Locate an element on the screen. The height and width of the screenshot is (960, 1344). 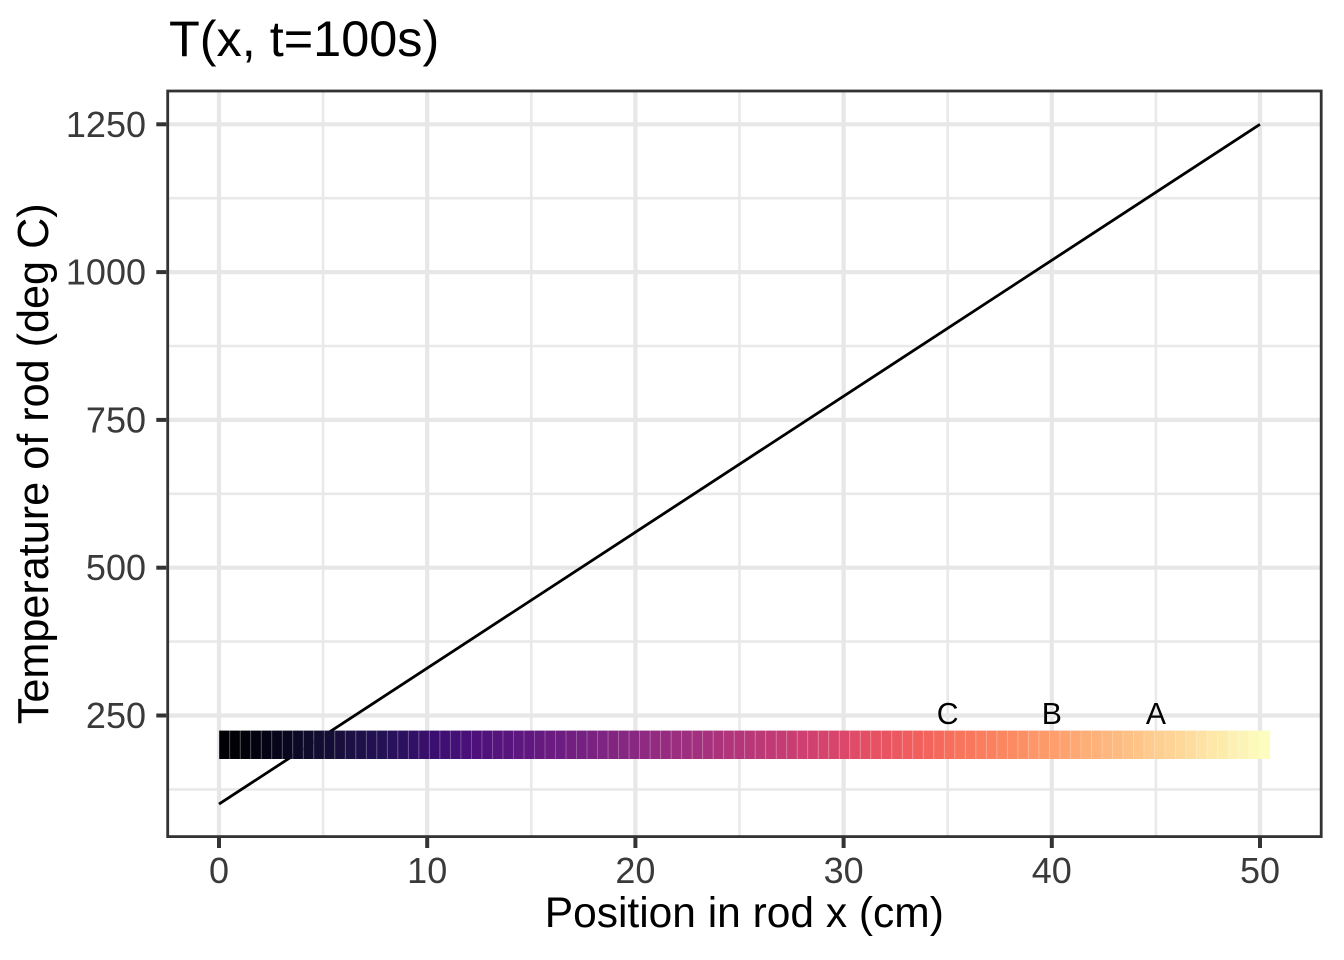
svg-text: 750 is located at coordinates (116, 419).